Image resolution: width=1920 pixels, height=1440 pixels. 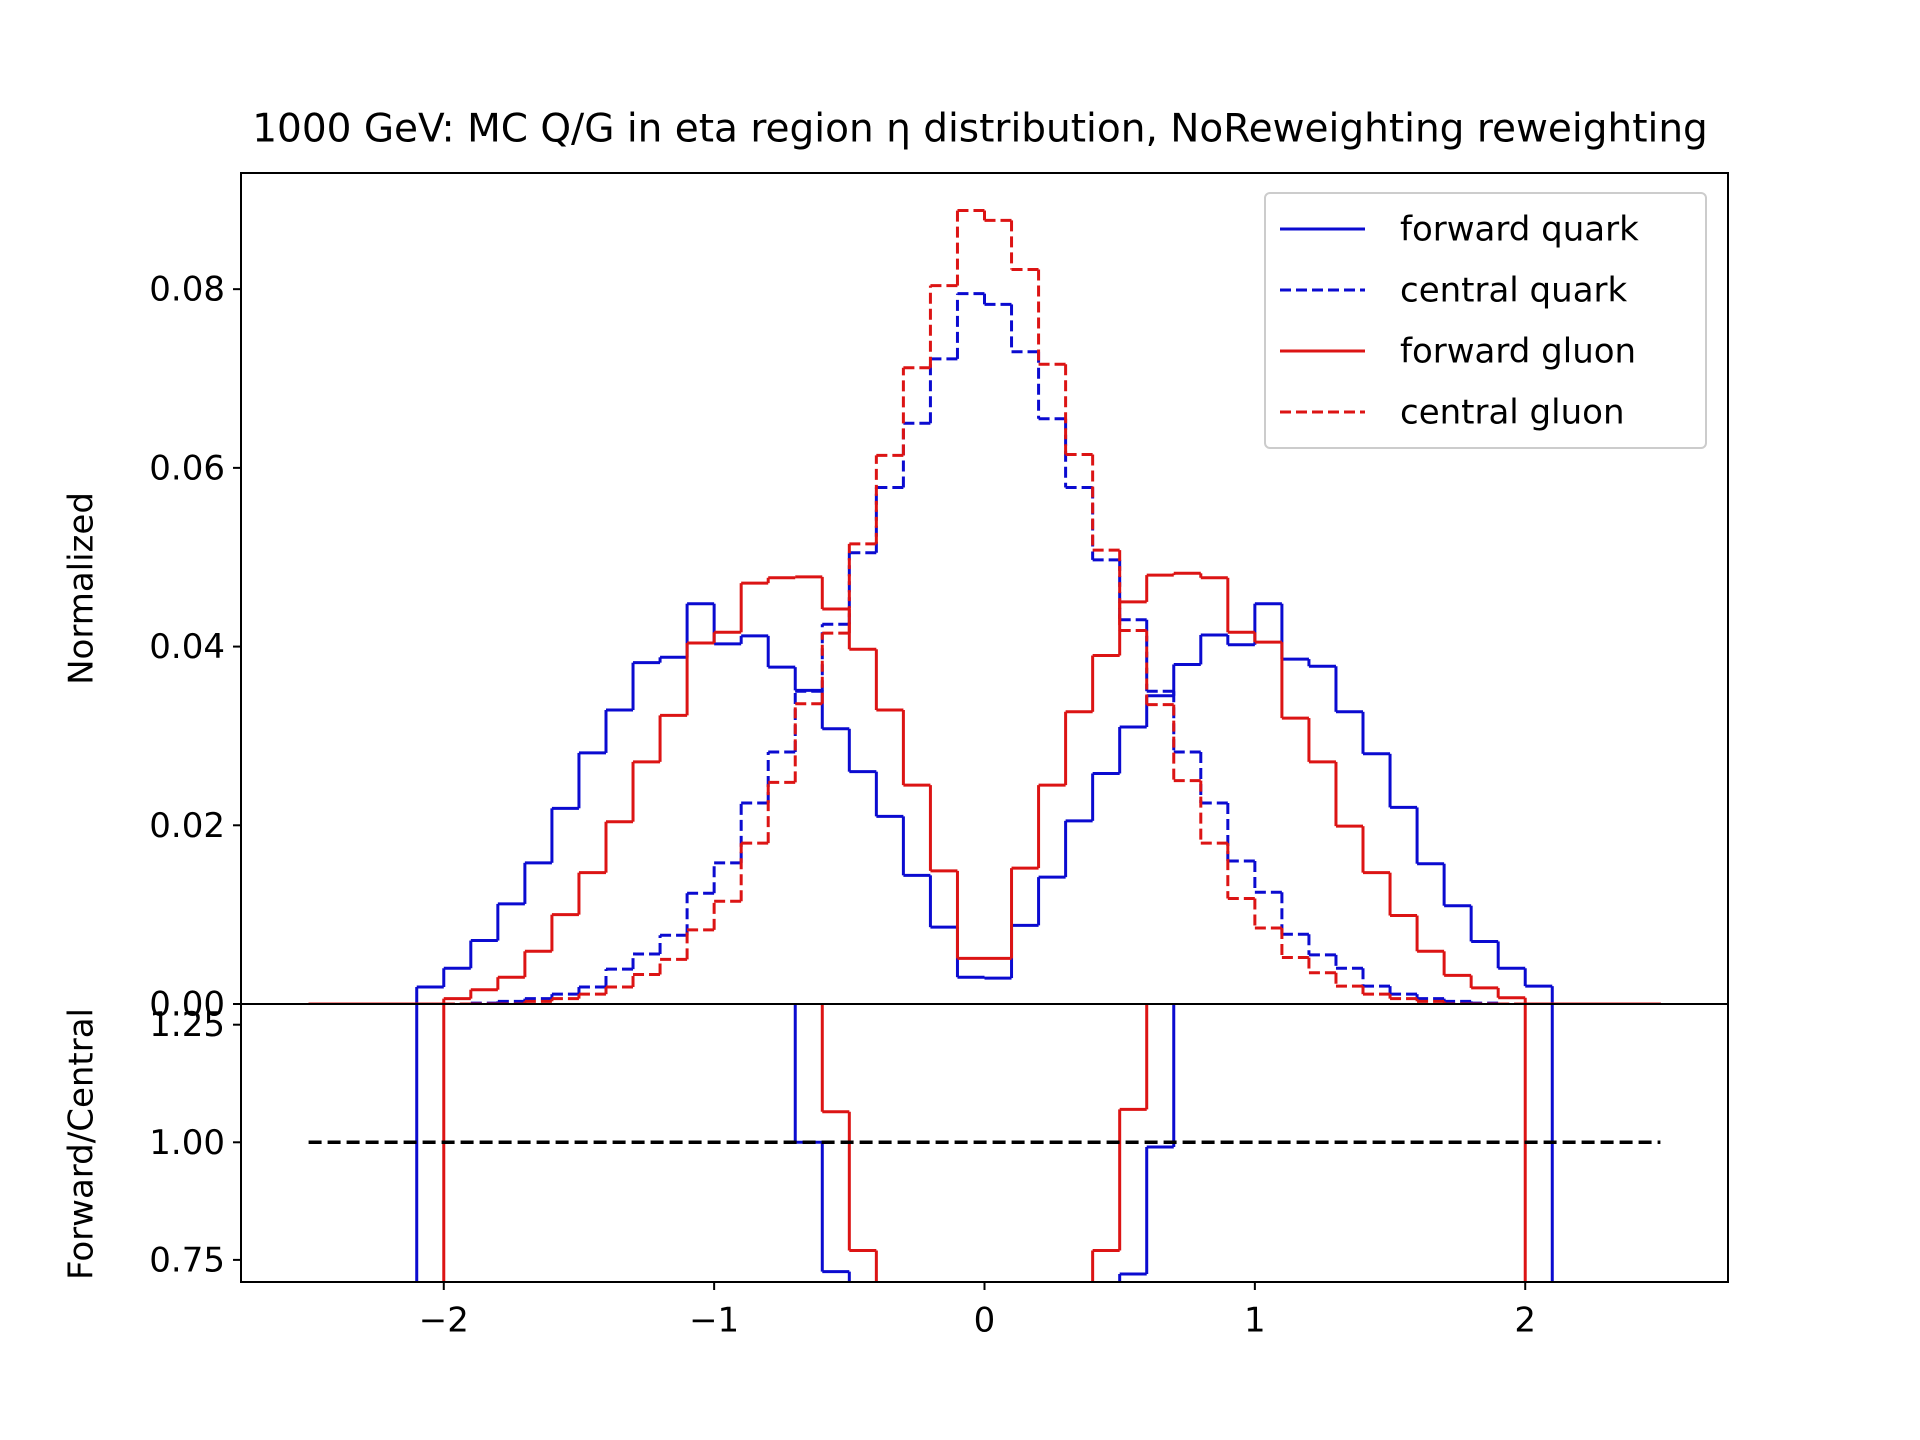 What do you see at coordinates (187, 1025) in the screenshot?
I see `y-tick-label: 1.25` at bounding box center [187, 1025].